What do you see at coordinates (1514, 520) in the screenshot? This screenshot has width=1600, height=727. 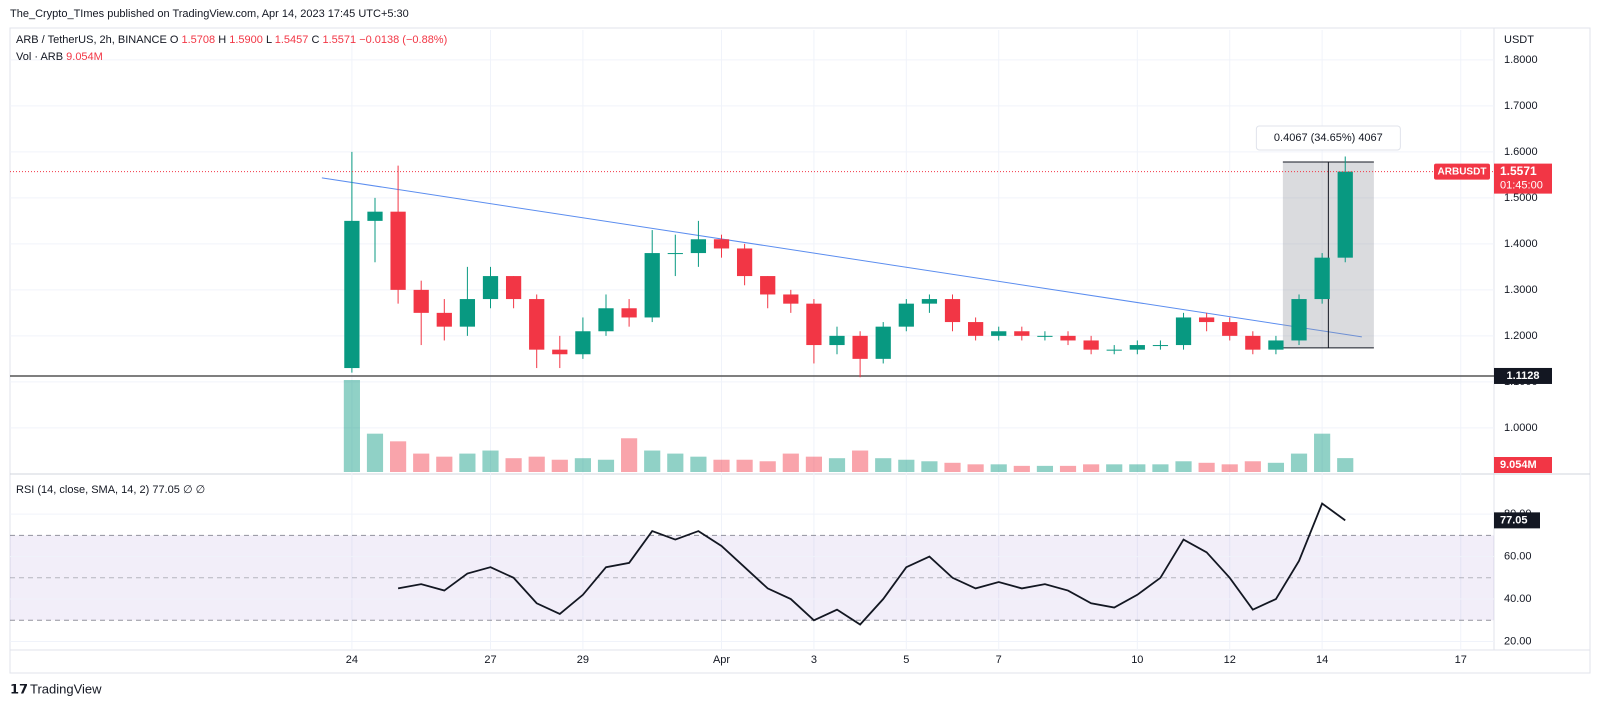 I see `rsi-tag: 77.05` at bounding box center [1514, 520].